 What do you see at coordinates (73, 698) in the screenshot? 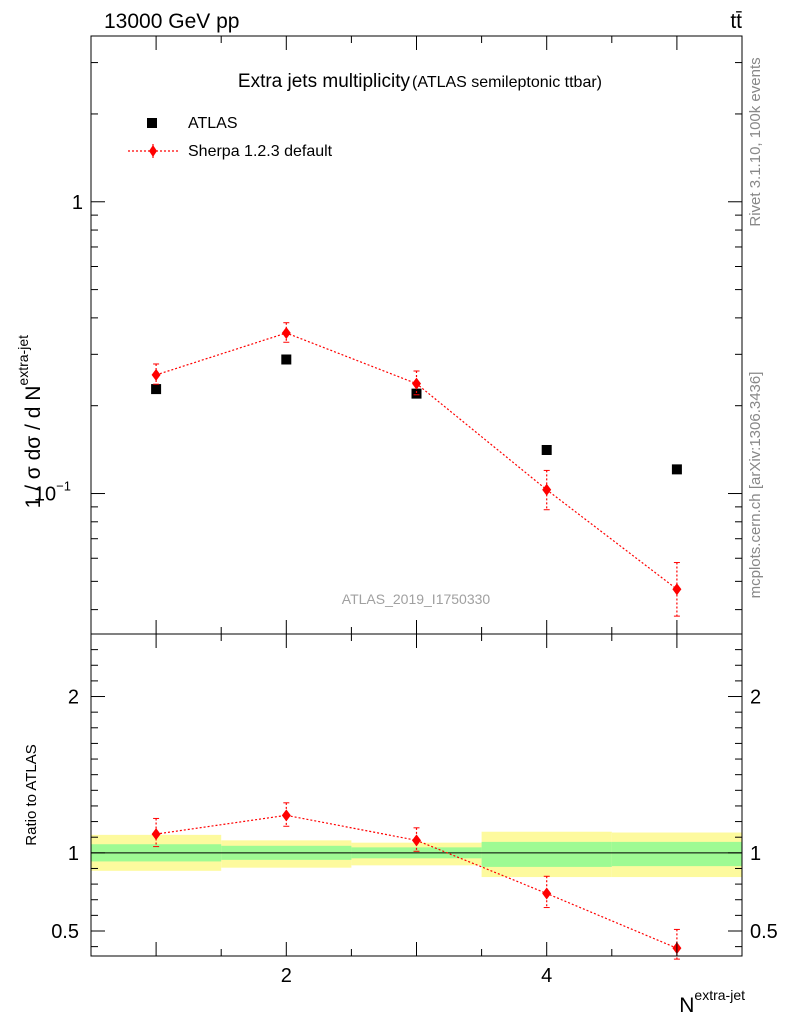
I see `ratio-y-tick-label: 2` at bounding box center [73, 698].